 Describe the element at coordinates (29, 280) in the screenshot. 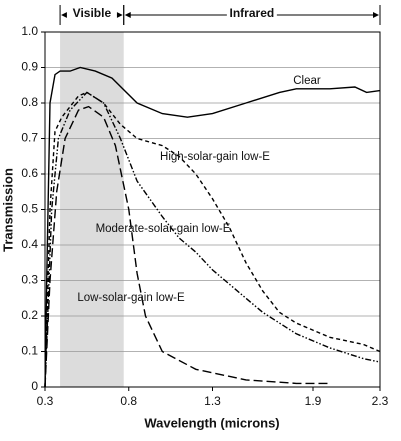

I see `y-tick-label: 0.3` at that location.